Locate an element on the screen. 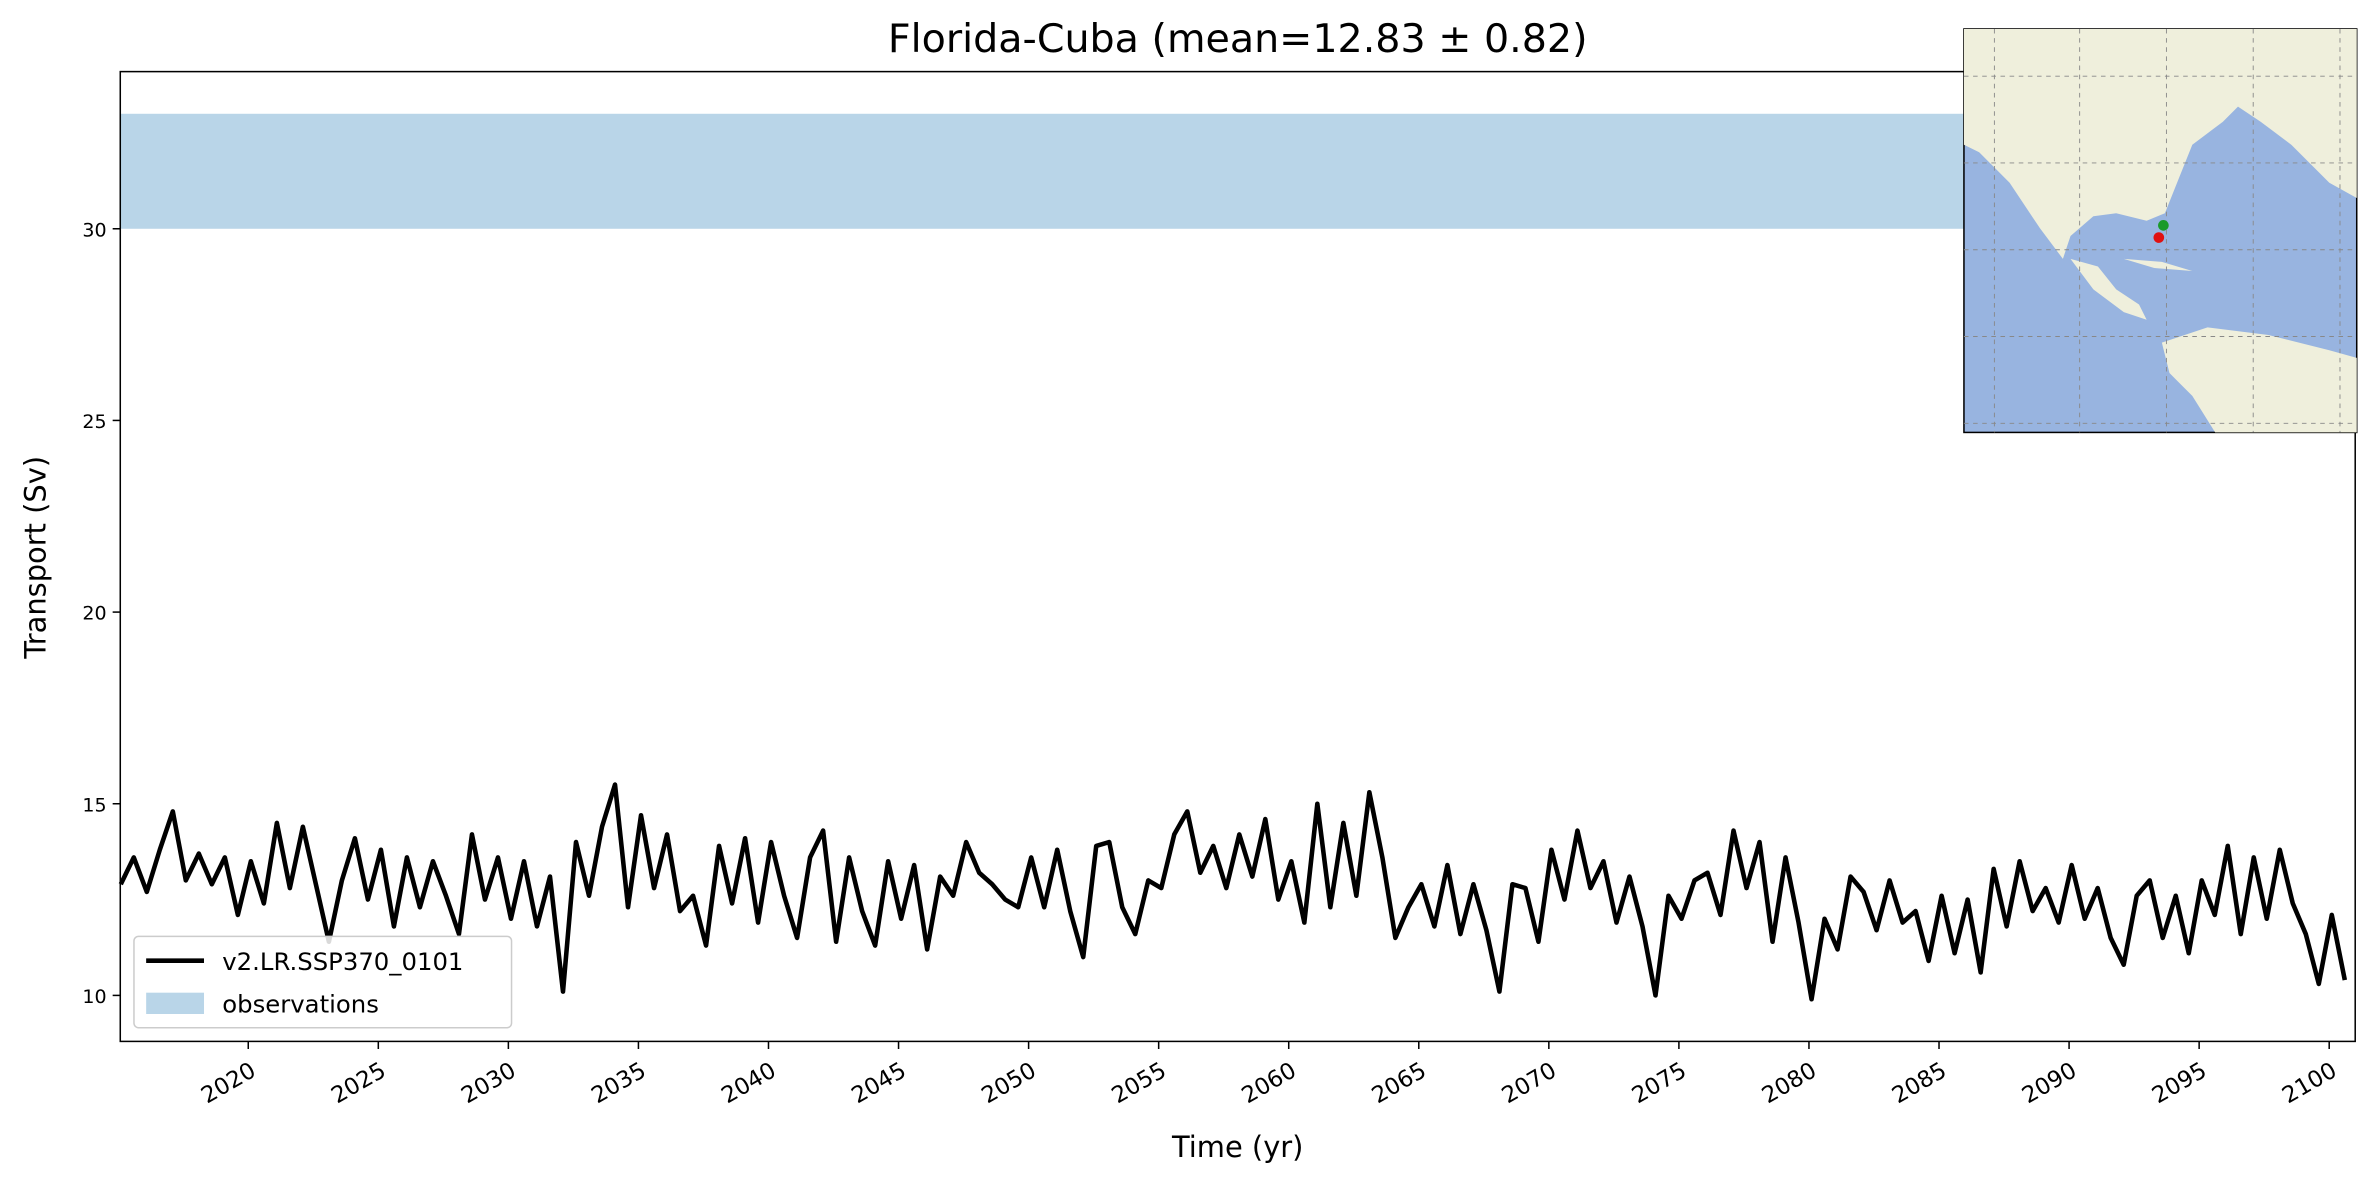  x-tick-label: 2095 is located at coordinates (2179, 1084).